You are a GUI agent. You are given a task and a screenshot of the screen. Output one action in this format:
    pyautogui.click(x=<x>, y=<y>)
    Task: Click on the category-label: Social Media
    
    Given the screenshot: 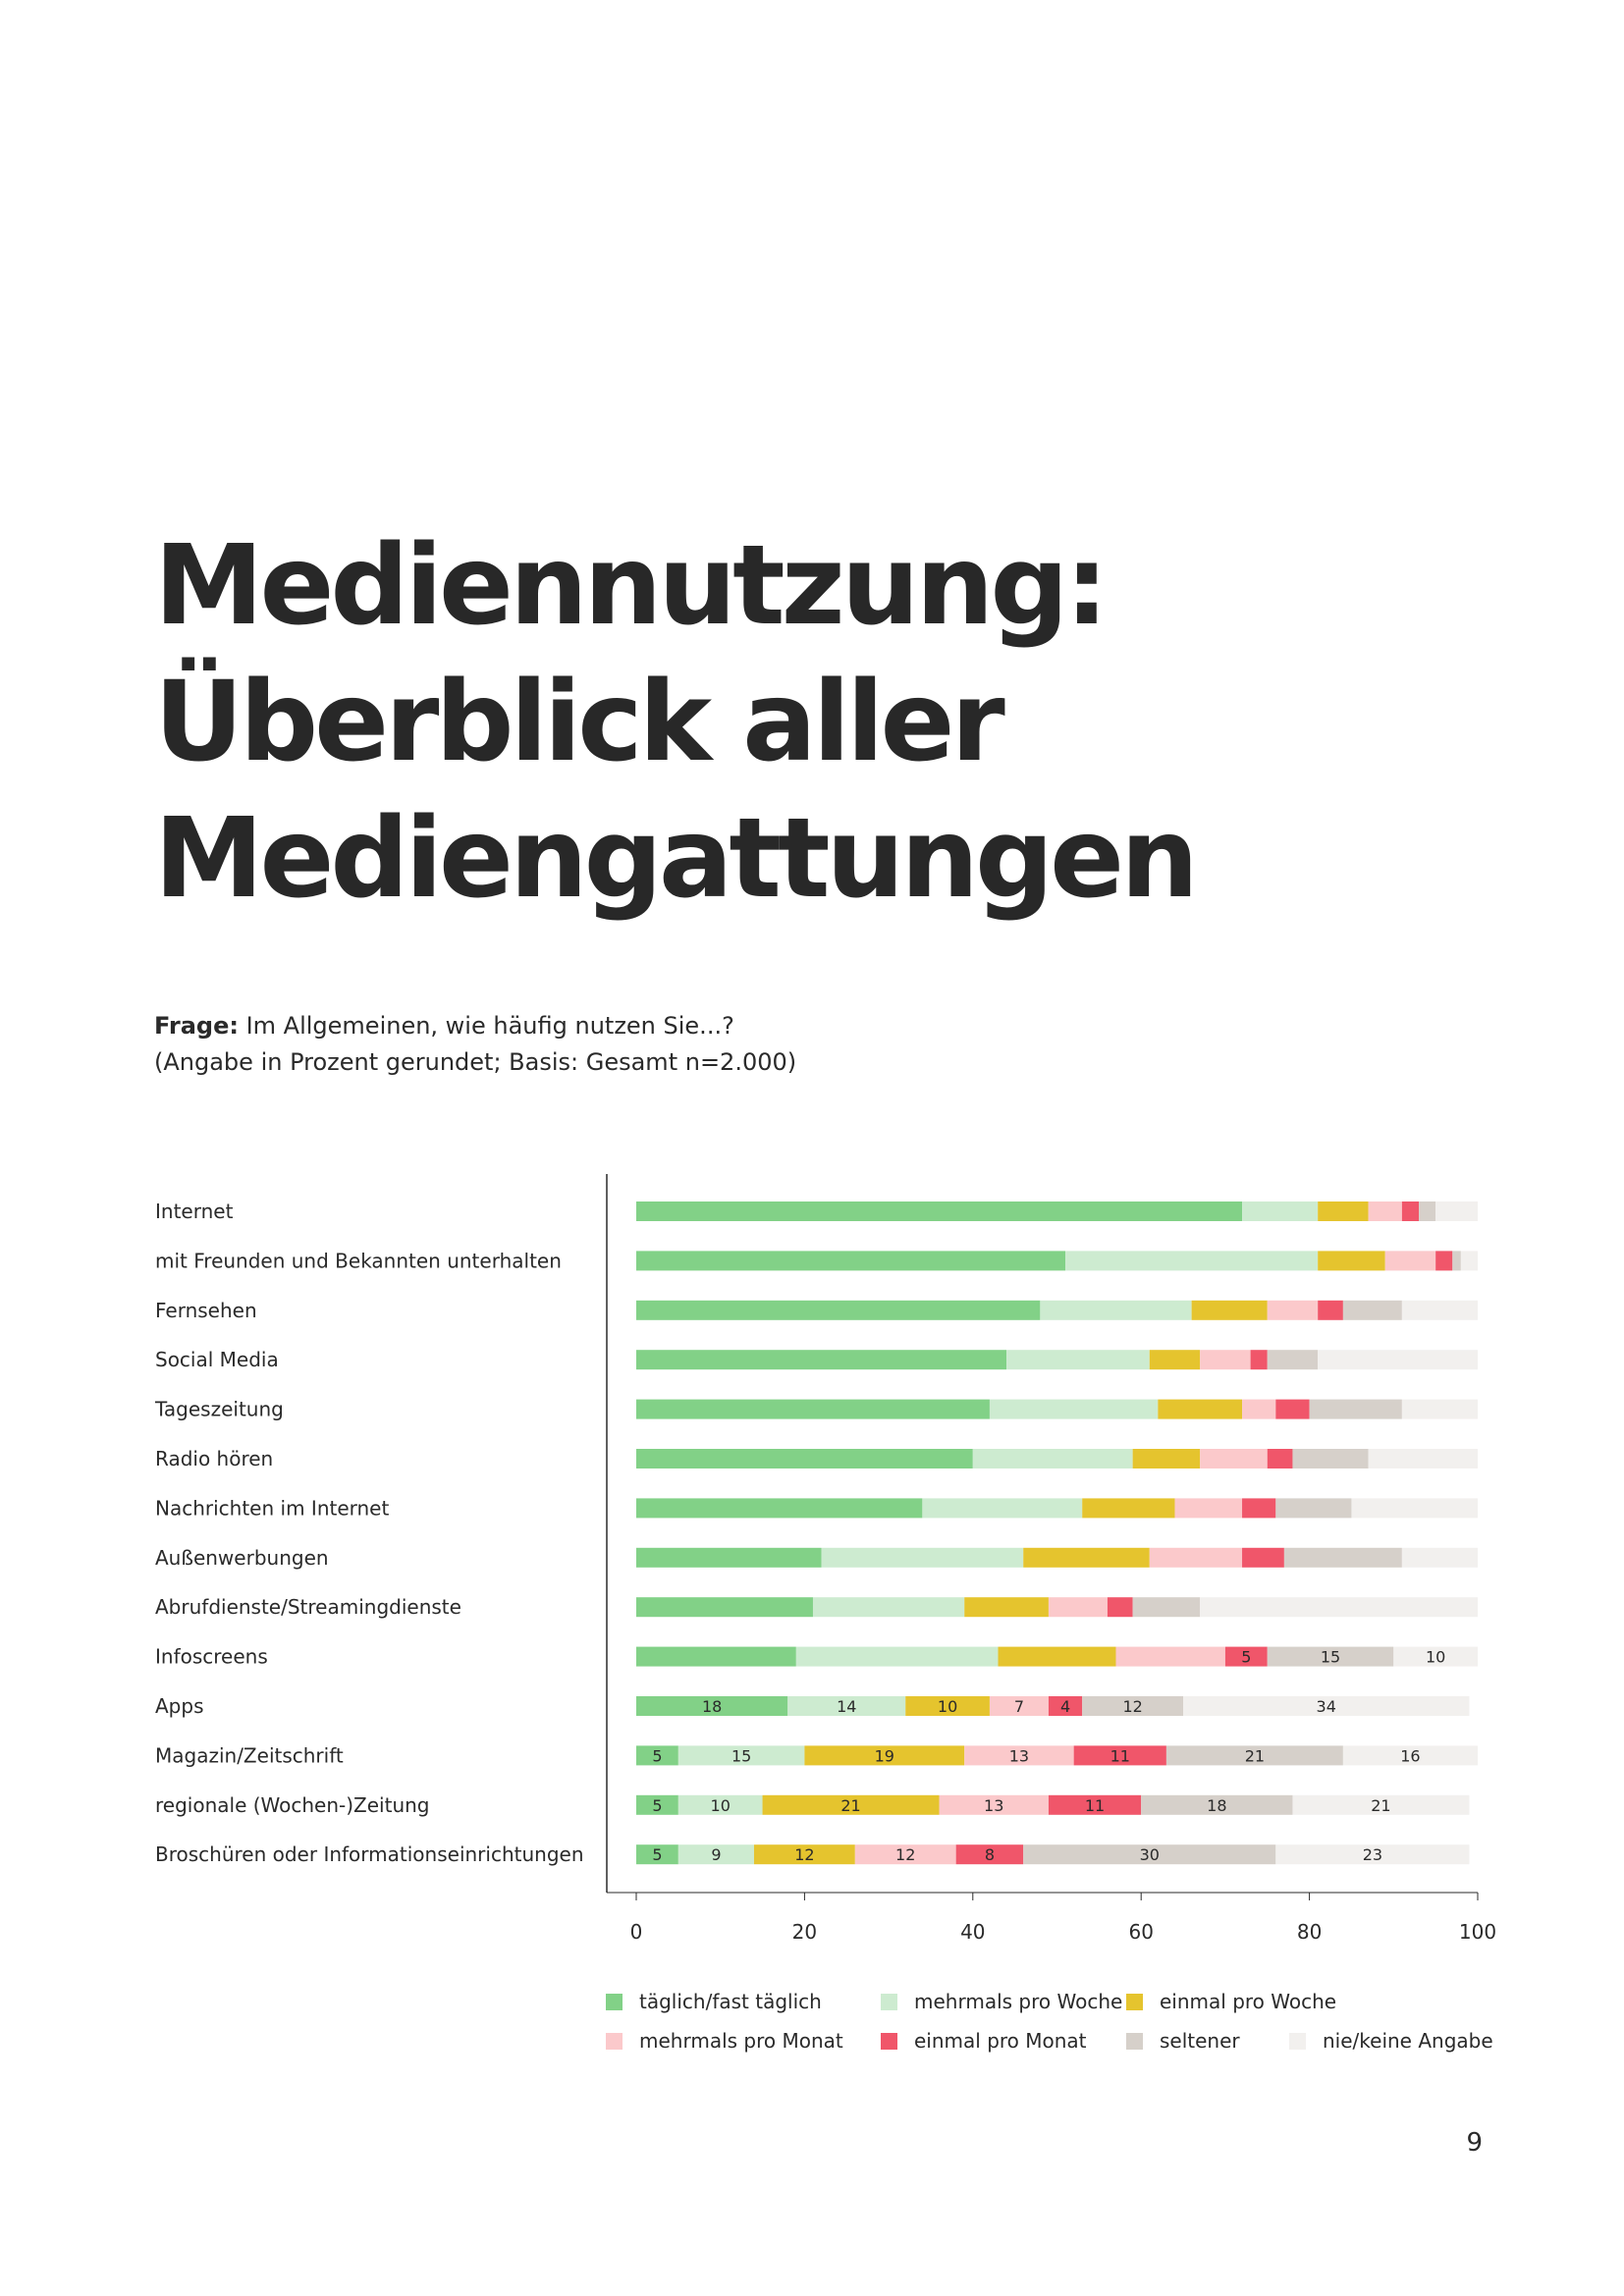 What is the action you would take?
    pyautogui.click(x=217, y=1359)
    